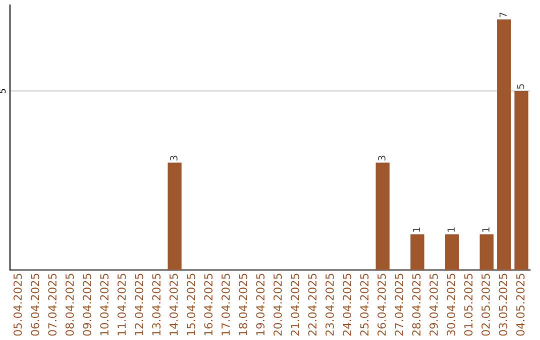 The image size is (540, 340). I want to click on x-tick-label: 28.04.2025, so click(416, 305).